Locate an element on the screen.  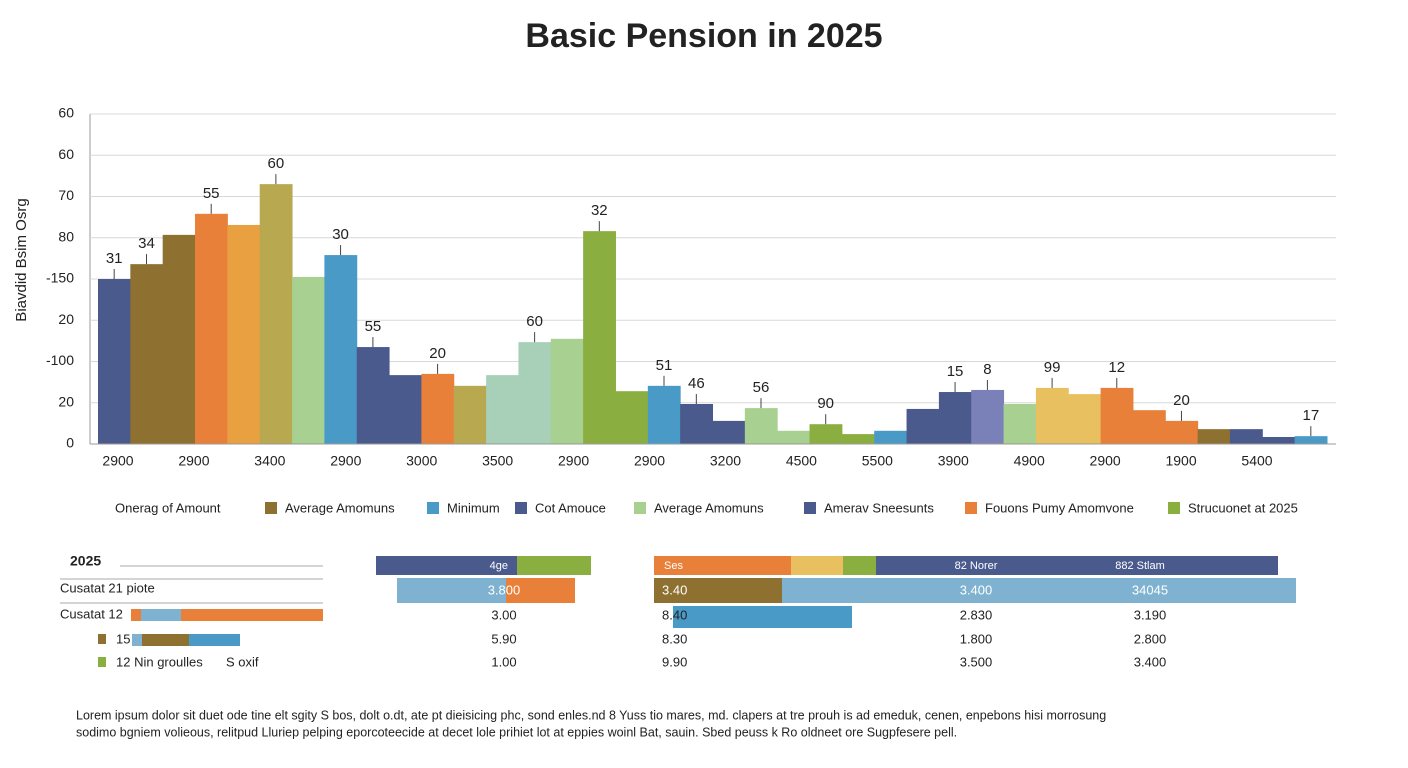
data-label: 34 is located at coordinates (146, 243).